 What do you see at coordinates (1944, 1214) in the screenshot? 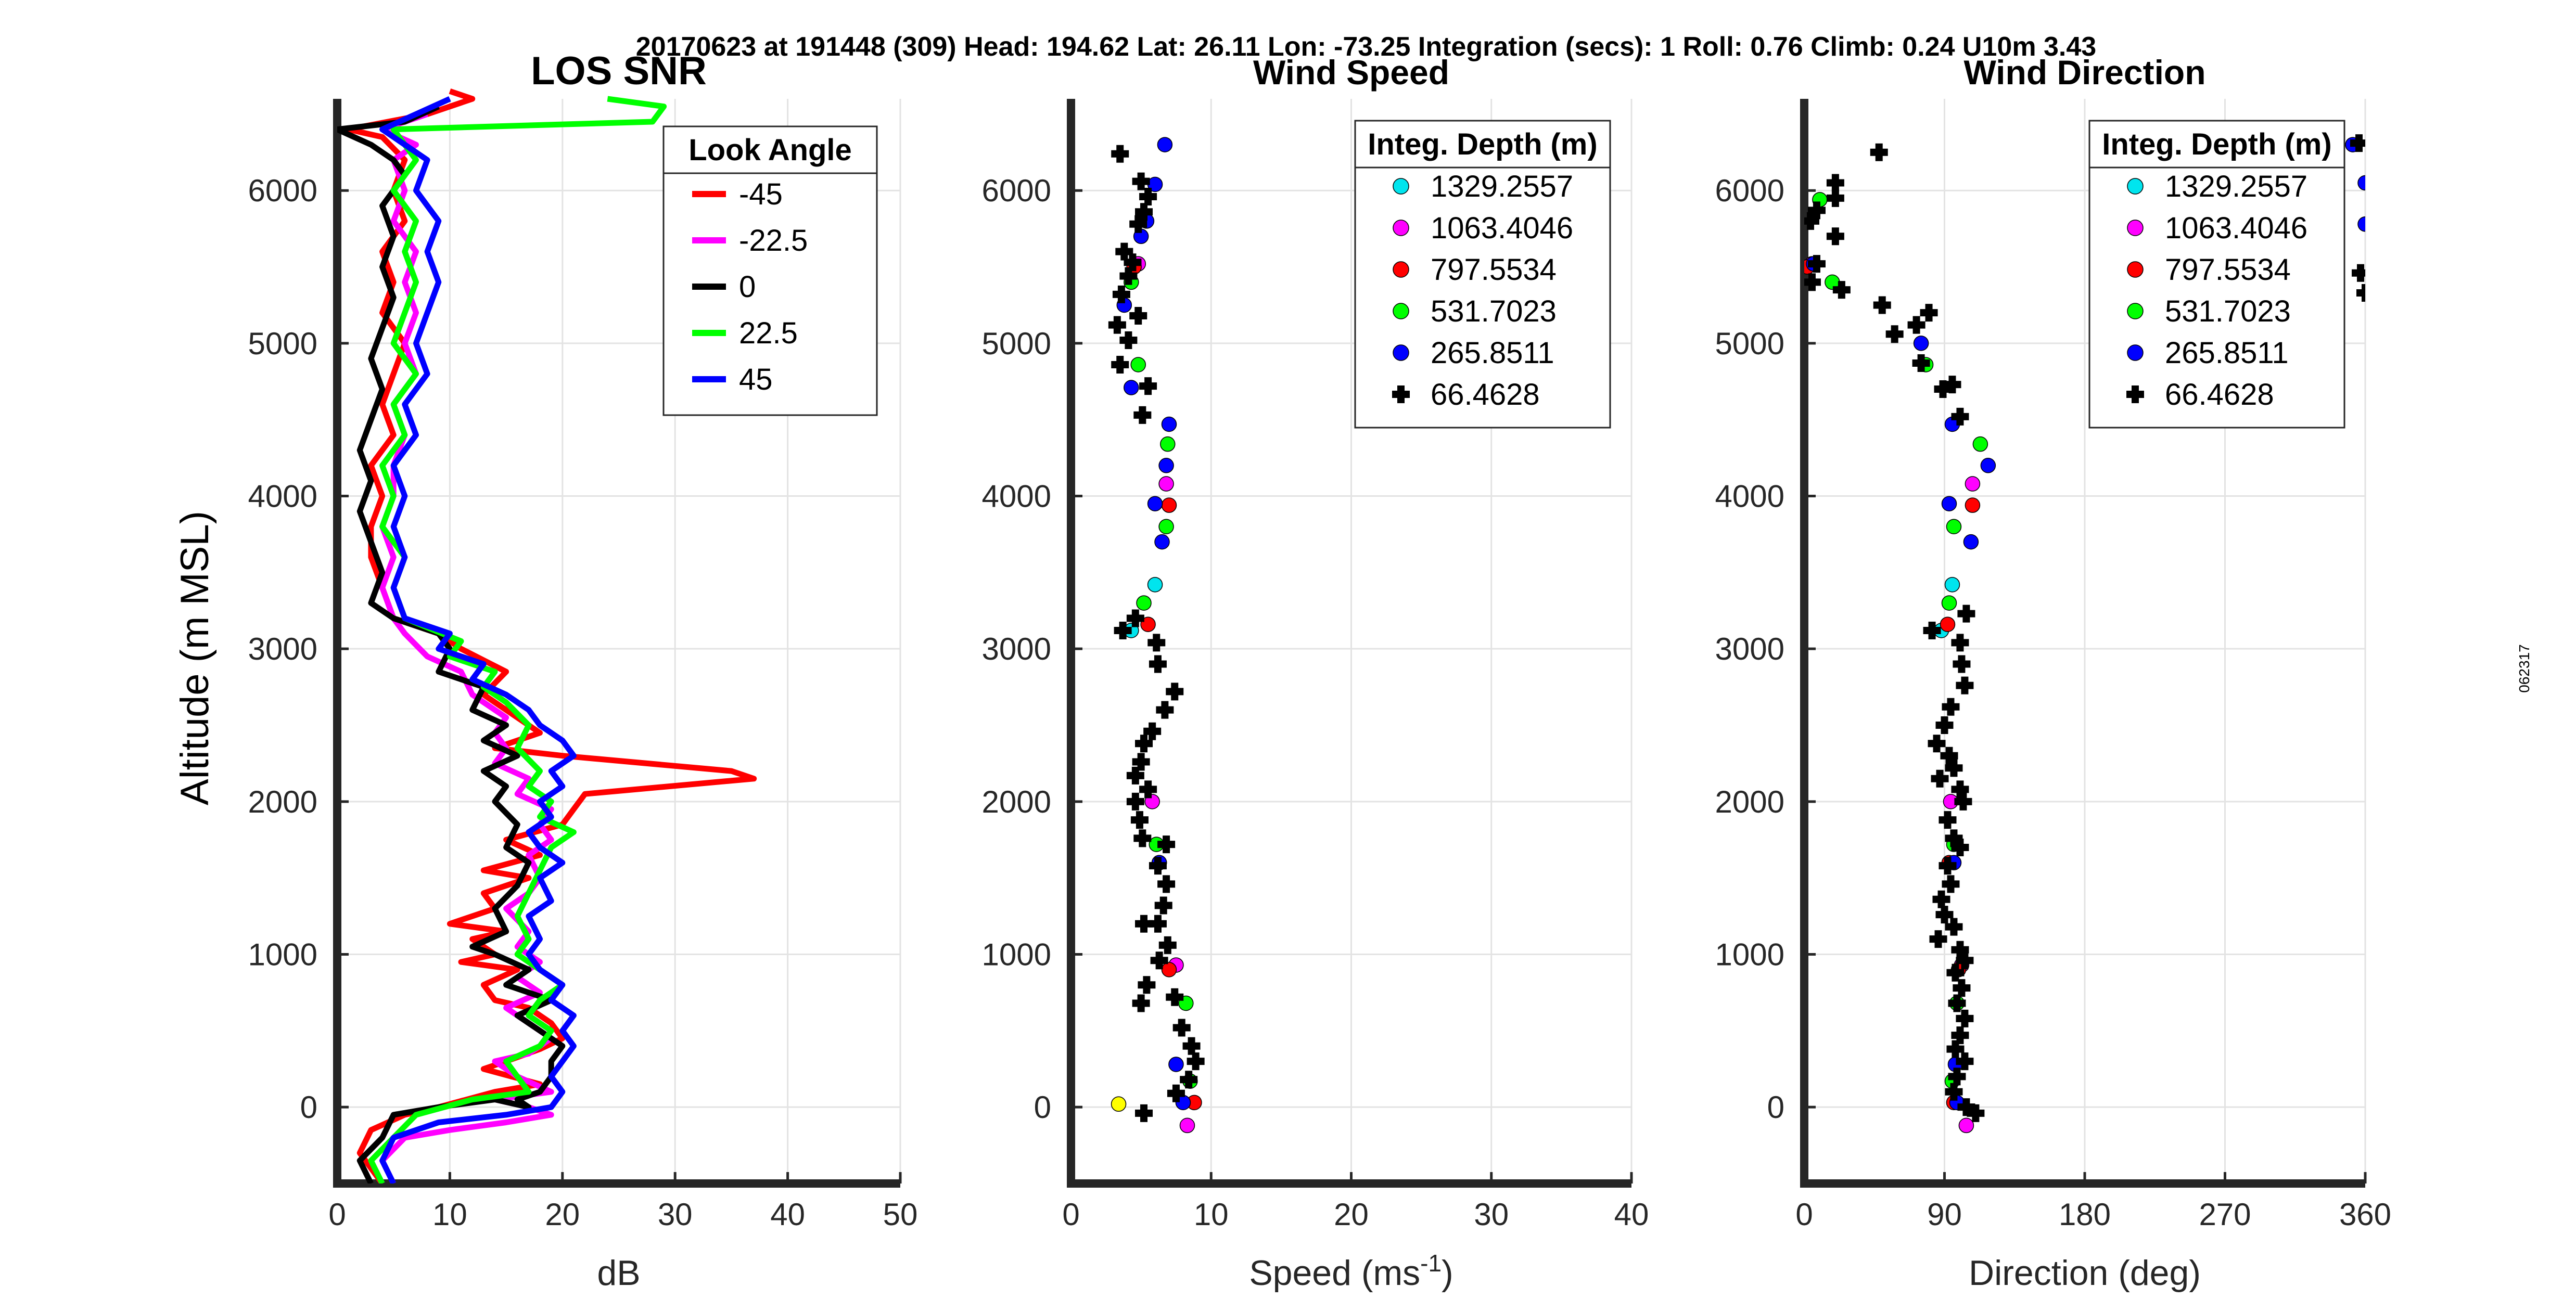
I see `x-tick-label: 90` at bounding box center [1944, 1214].